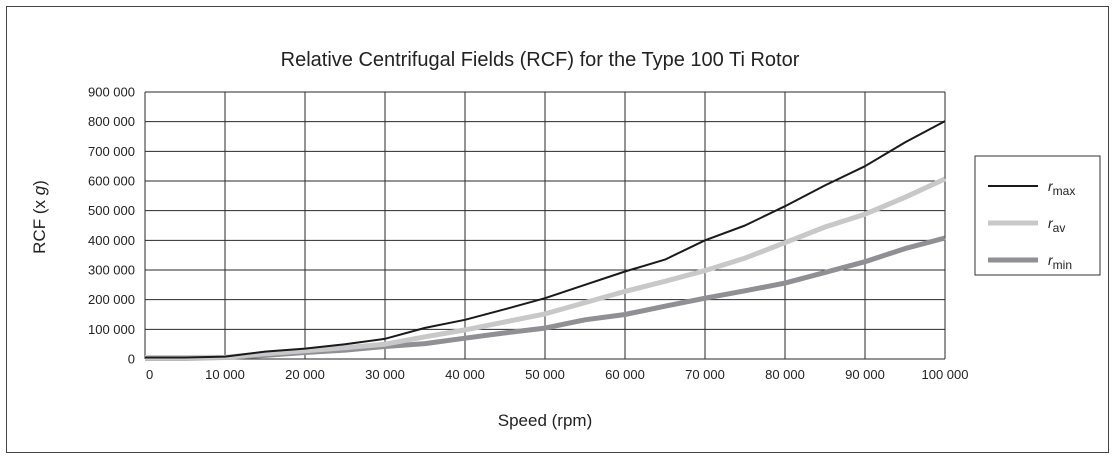 The image size is (1115, 459). I want to click on legend-label-min: rmin, so click(1060, 262).